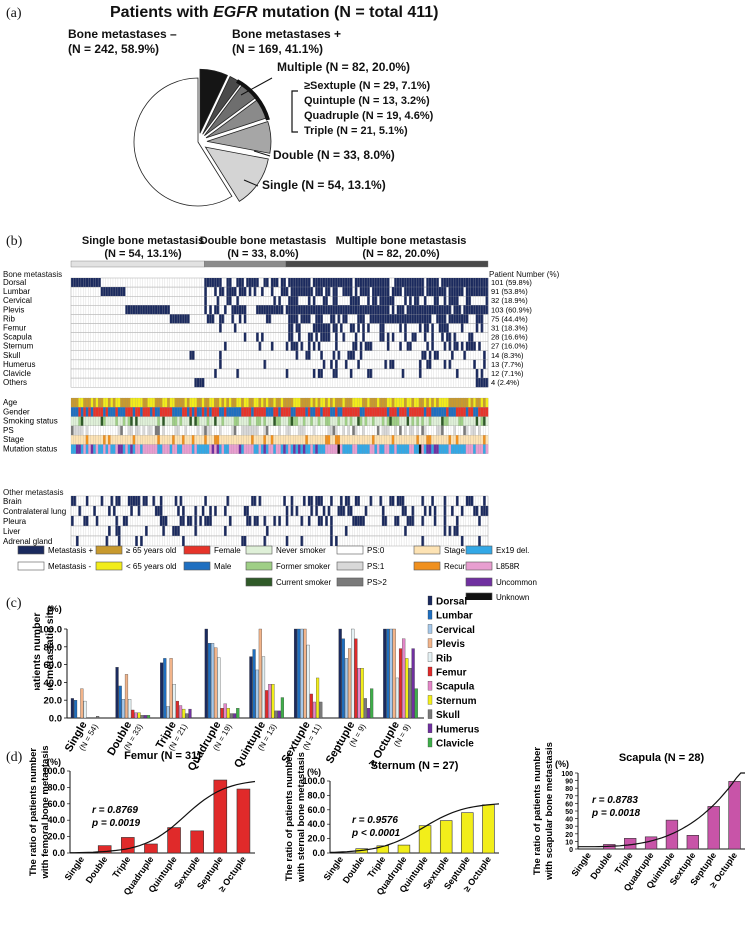 The image size is (753, 949). What do you see at coordinates (465, 566) in the screenshot?
I see `legend-label-13: Recurrence` at bounding box center [465, 566].